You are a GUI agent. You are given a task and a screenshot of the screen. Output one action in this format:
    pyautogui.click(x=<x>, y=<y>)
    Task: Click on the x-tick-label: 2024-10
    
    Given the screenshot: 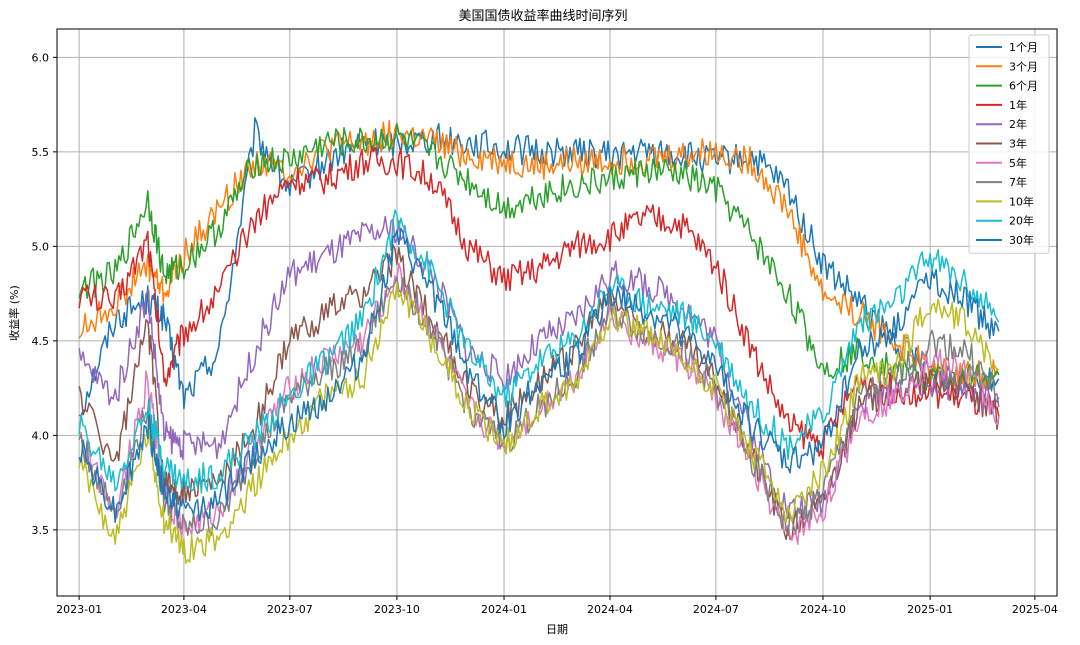 What is the action you would take?
    pyautogui.click(x=823, y=609)
    